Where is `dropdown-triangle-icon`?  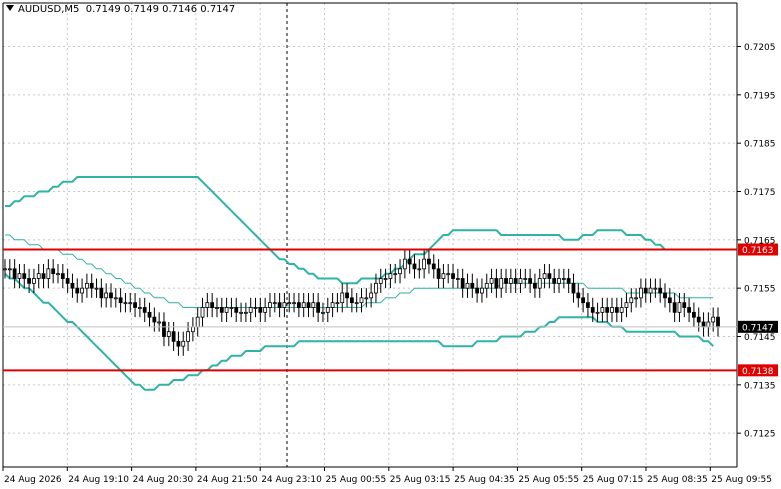 dropdown-triangle-icon is located at coordinates (10, 8).